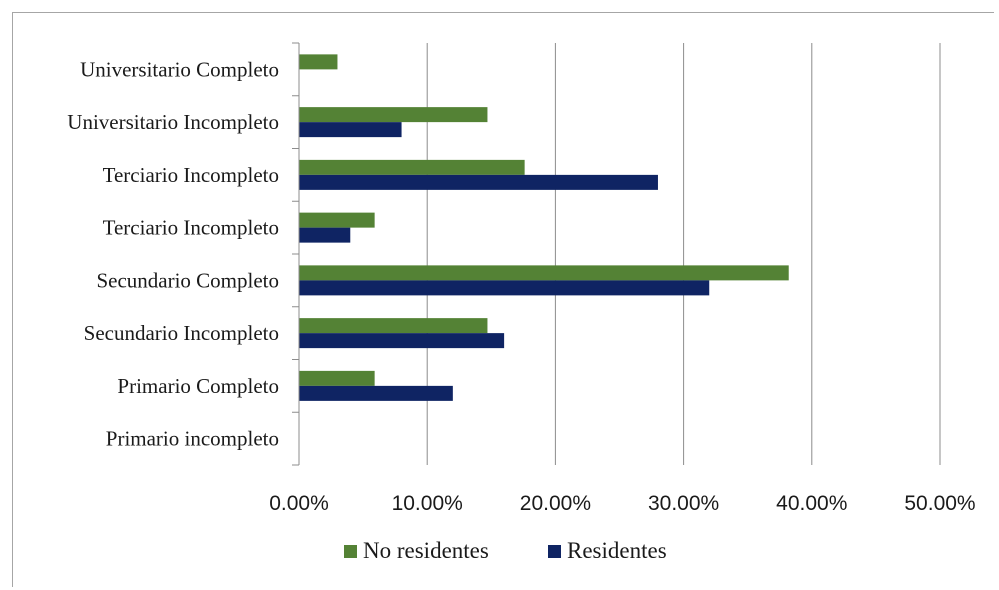  I want to click on category-label: Secundario Incompleto, so click(181, 333).